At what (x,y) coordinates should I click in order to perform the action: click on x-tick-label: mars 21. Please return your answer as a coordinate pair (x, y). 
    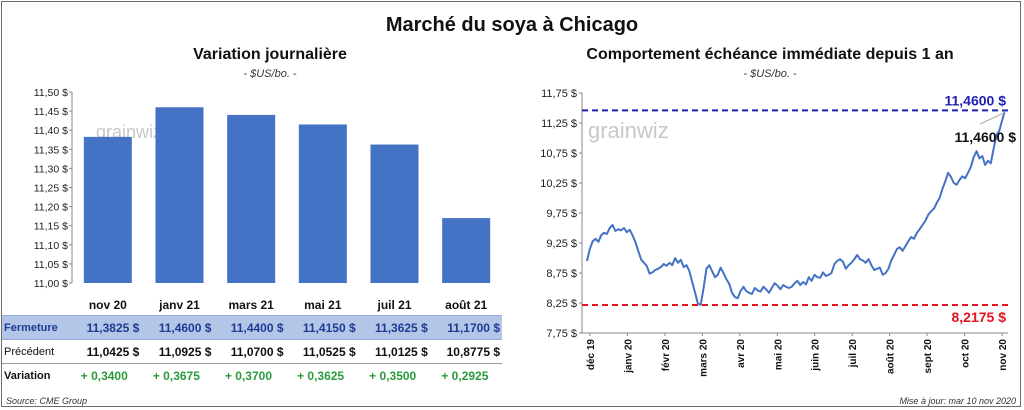
    Looking at the image, I should click on (251, 305).